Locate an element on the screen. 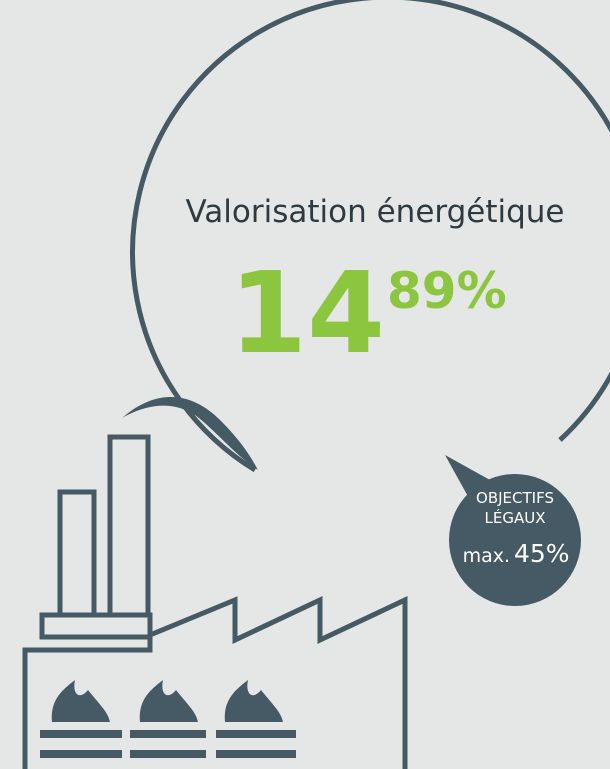  badge-value: 45% is located at coordinates (542, 553).